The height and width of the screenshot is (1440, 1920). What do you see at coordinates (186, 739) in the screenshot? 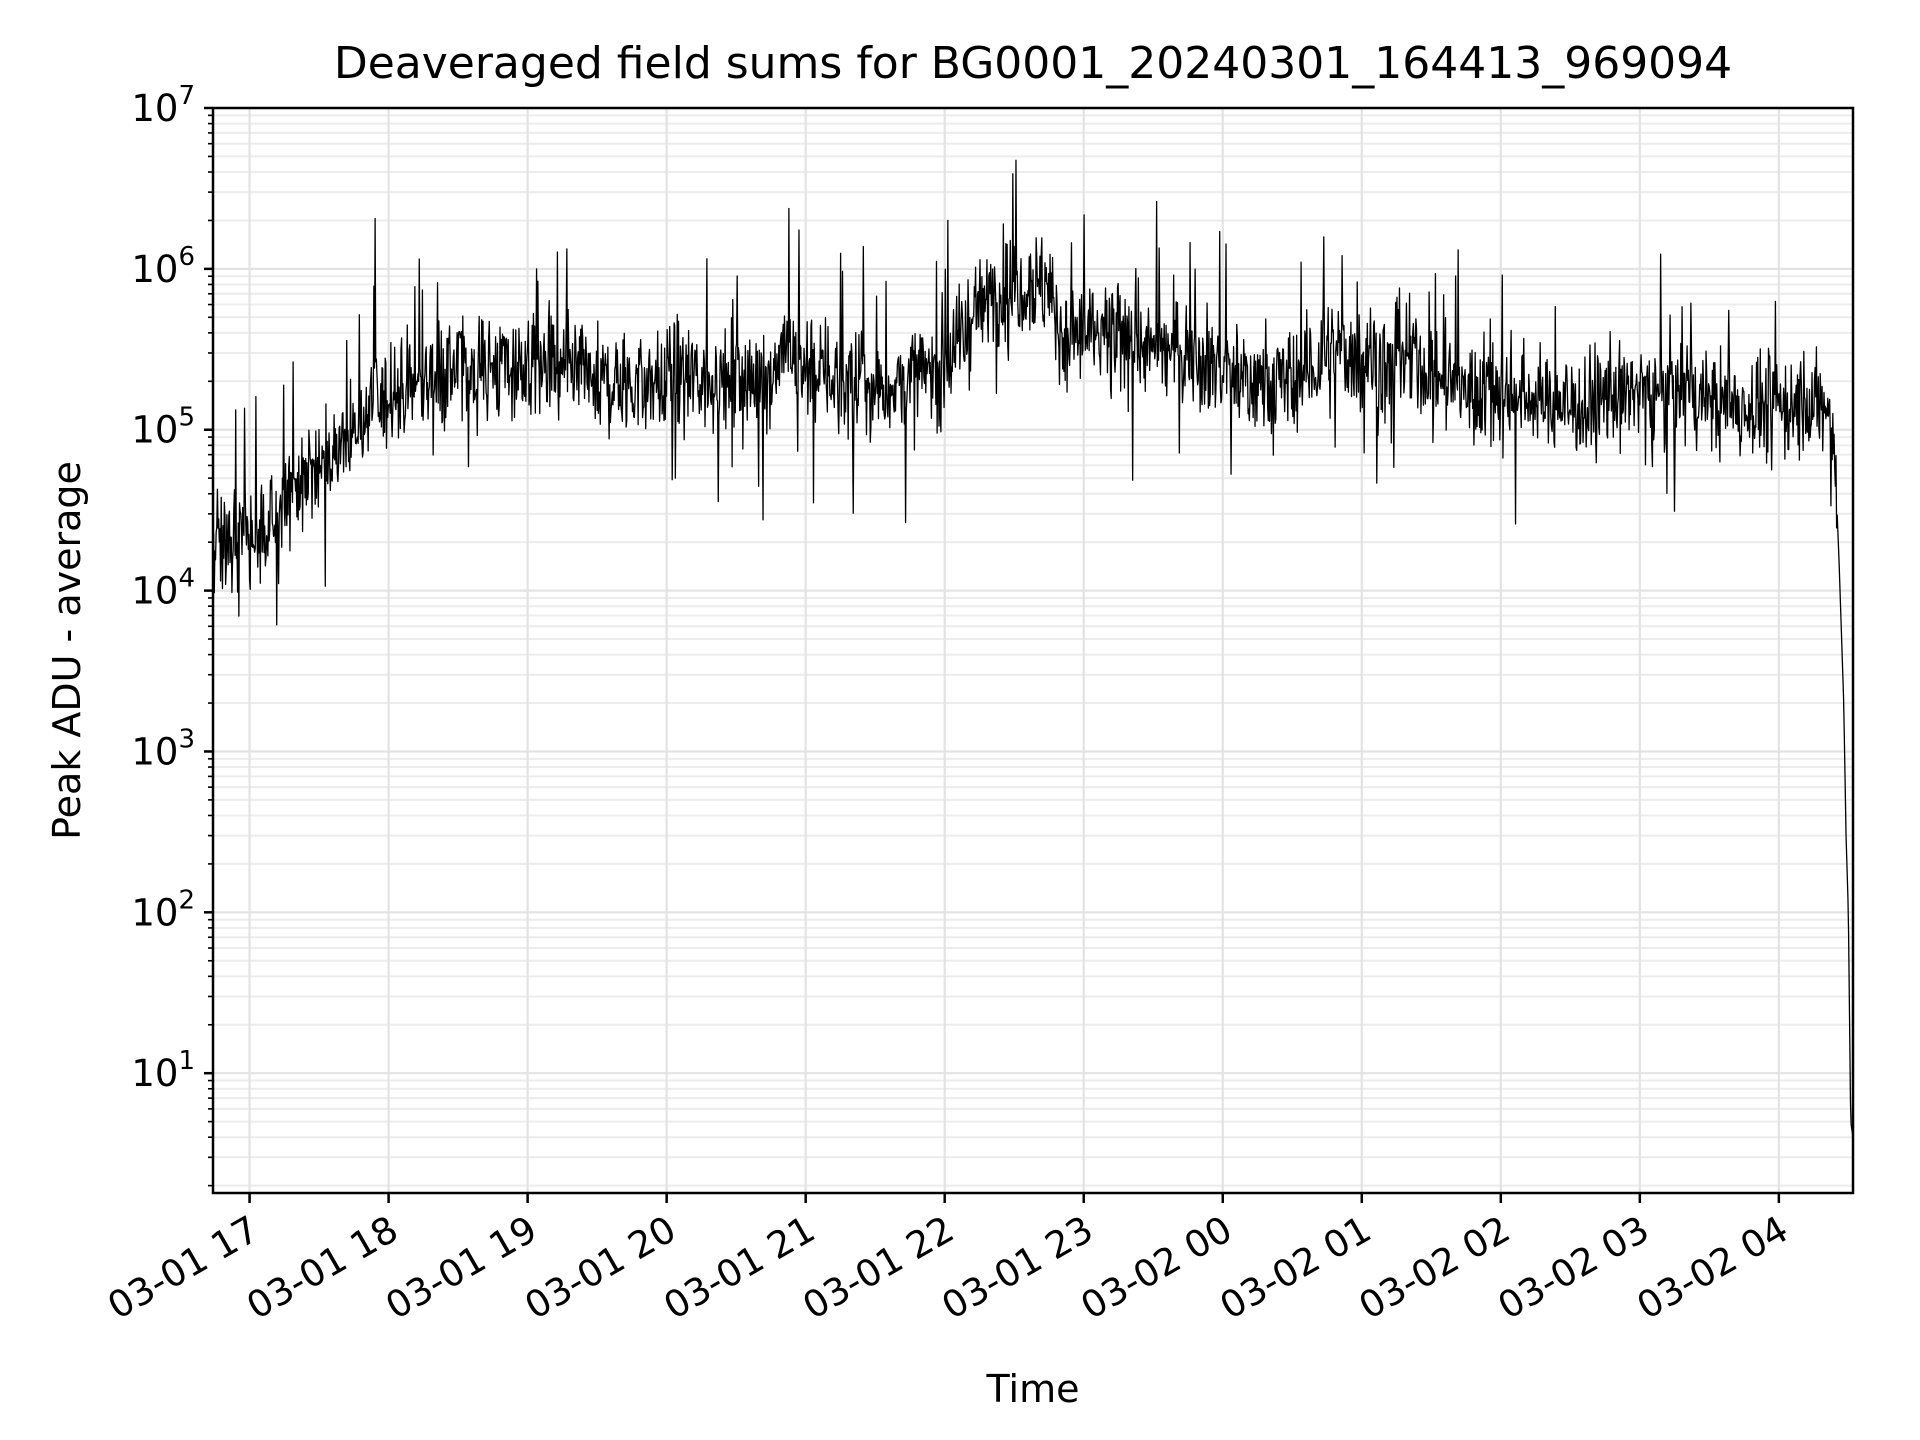
I see `y-tick-label-exponent: 3` at bounding box center [186, 739].